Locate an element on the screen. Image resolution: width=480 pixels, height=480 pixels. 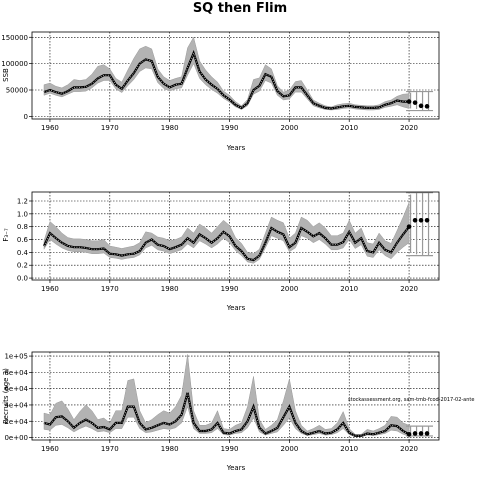
rec-x-tick-label: 1960 is located at coordinates (50, 449).